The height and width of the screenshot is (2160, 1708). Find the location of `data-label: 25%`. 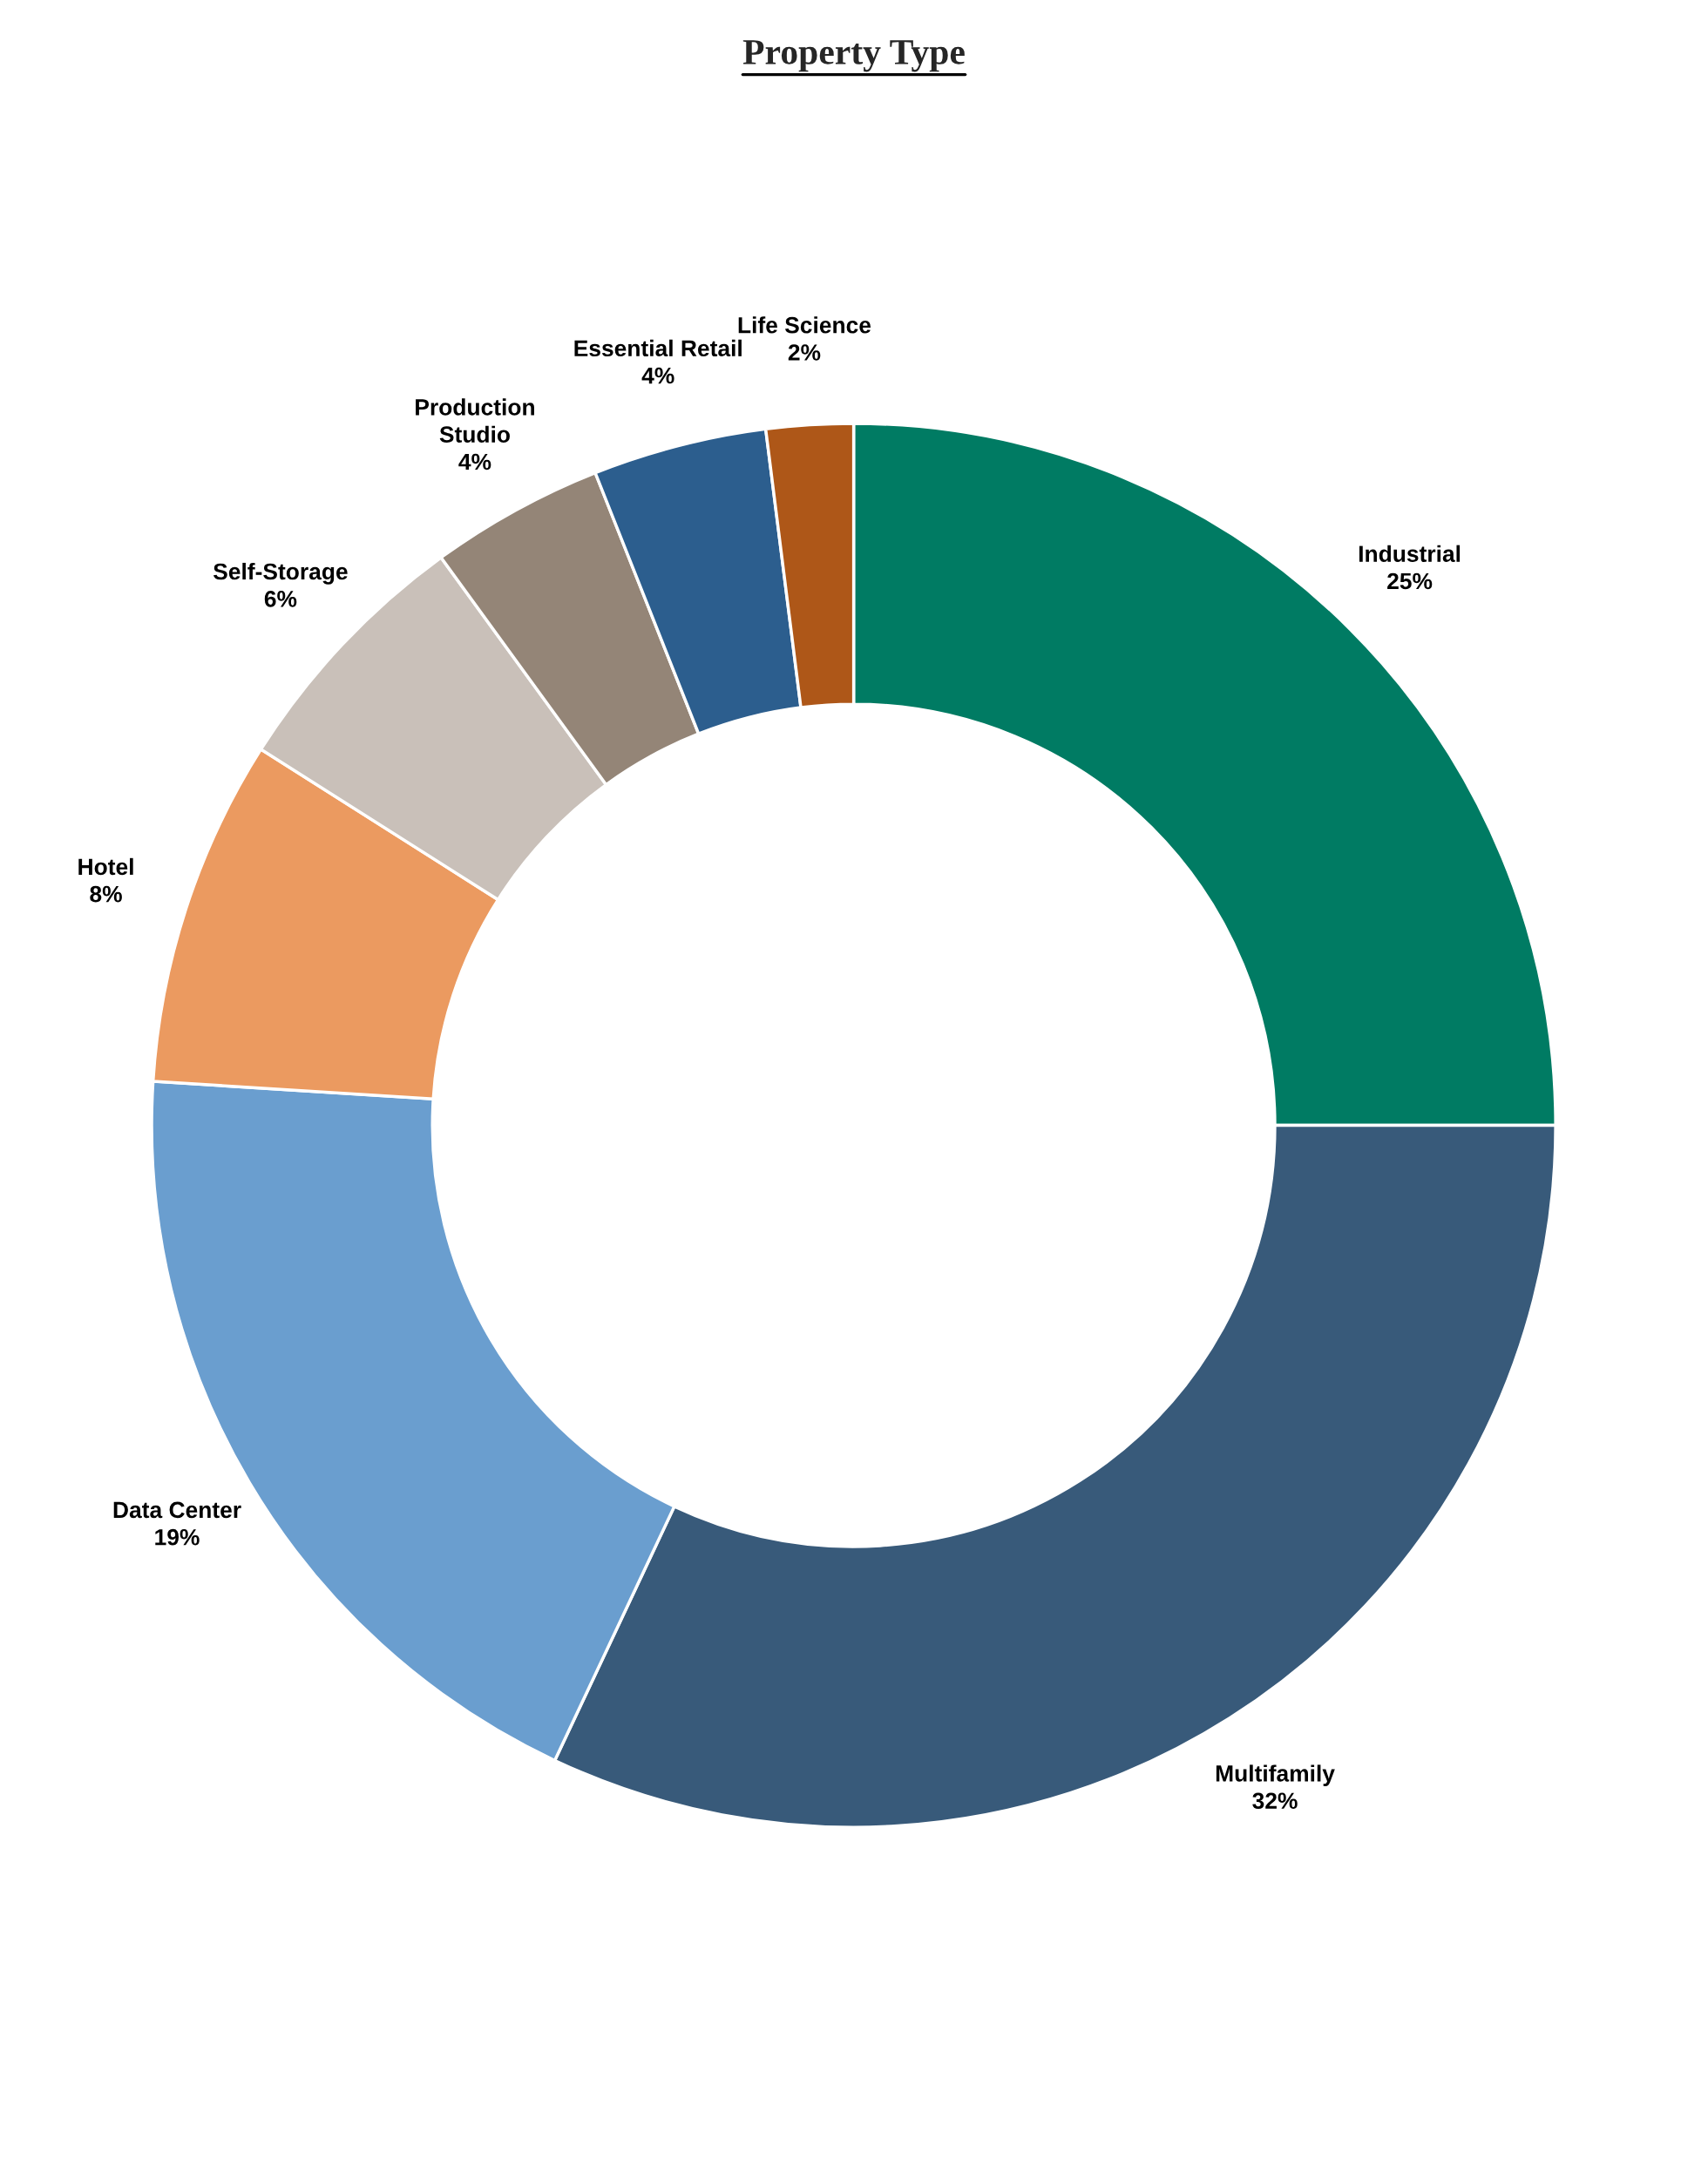

data-label: 25% is located at coordinates (1410, 581).